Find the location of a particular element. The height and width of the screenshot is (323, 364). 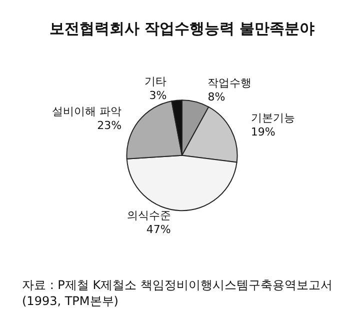

slice-label: 작업수행 is located at coordinates (230, 83).